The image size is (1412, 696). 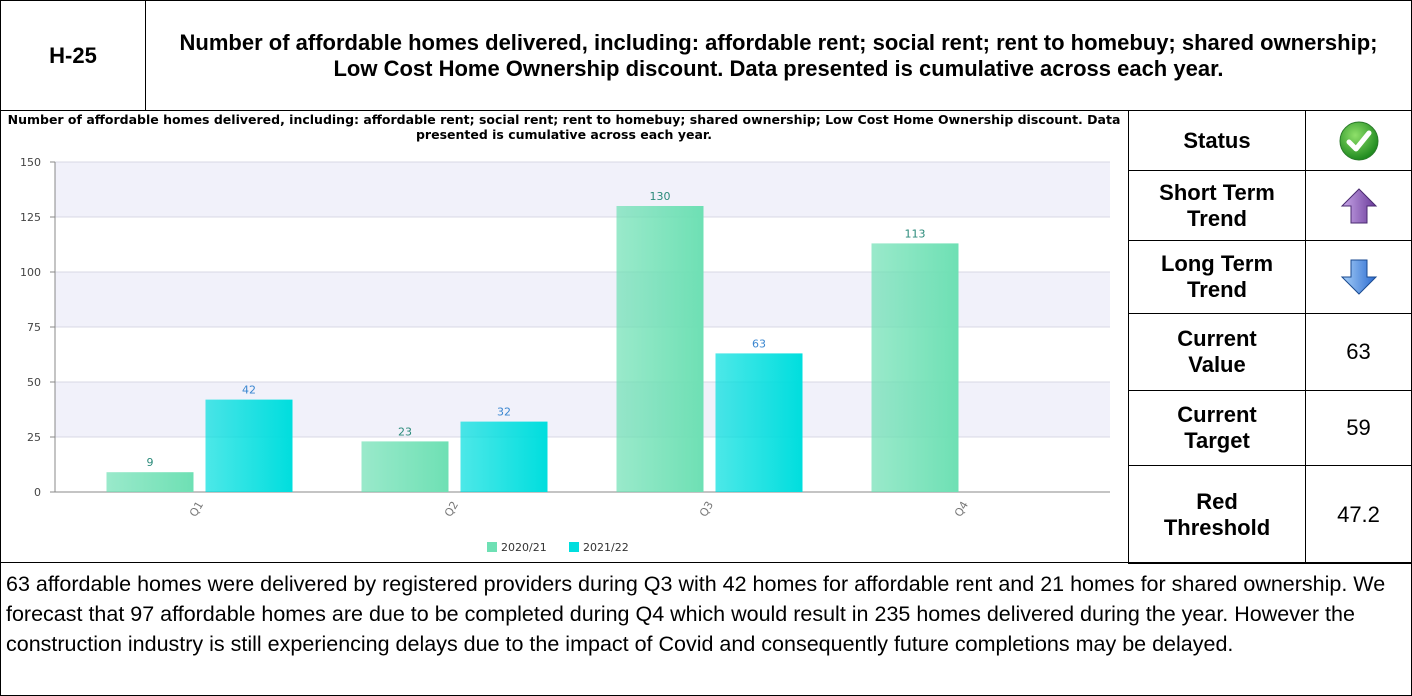 I want to click on data-label: 23, so click(x=405, y=431).